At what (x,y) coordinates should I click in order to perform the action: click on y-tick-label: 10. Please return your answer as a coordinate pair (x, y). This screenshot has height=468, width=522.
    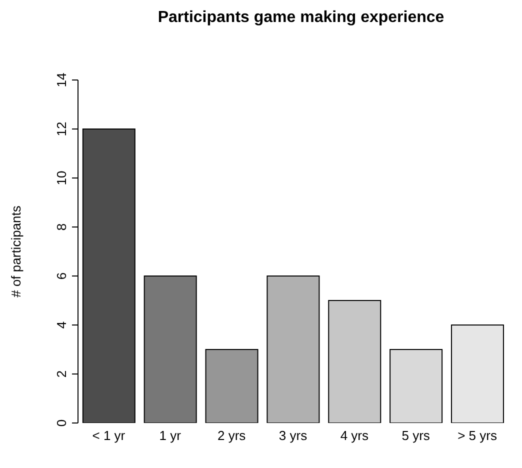
    Looking at the image, I should click on (61, 178).